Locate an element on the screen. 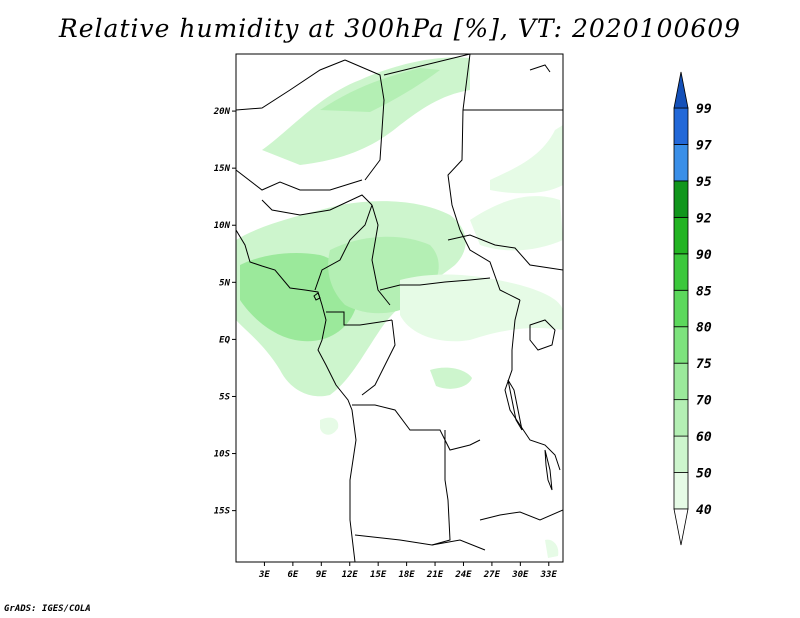 The width and height of the screenshot is (800, 618). colorbar-label: 70 is located at coordinates (704, 401).